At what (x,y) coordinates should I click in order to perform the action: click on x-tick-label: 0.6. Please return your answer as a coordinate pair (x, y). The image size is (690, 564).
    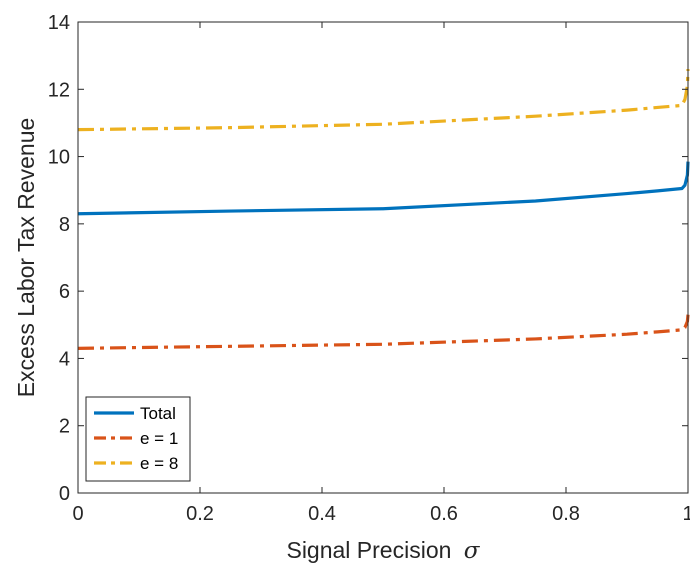
    Looking at the image, I should click on (444, 514).